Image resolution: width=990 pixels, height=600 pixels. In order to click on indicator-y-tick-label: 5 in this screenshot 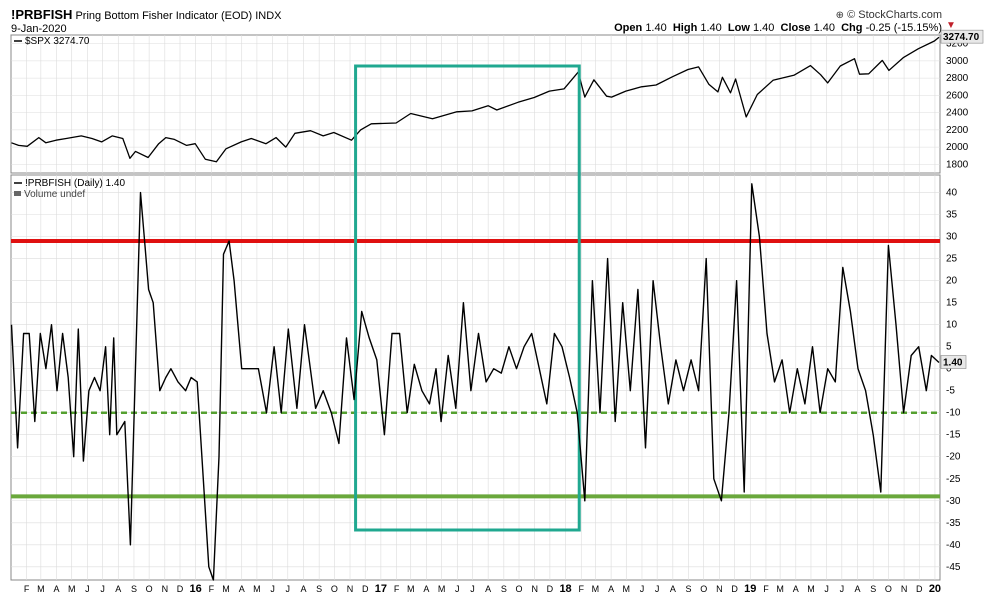, I will do `click(949, 347)`.